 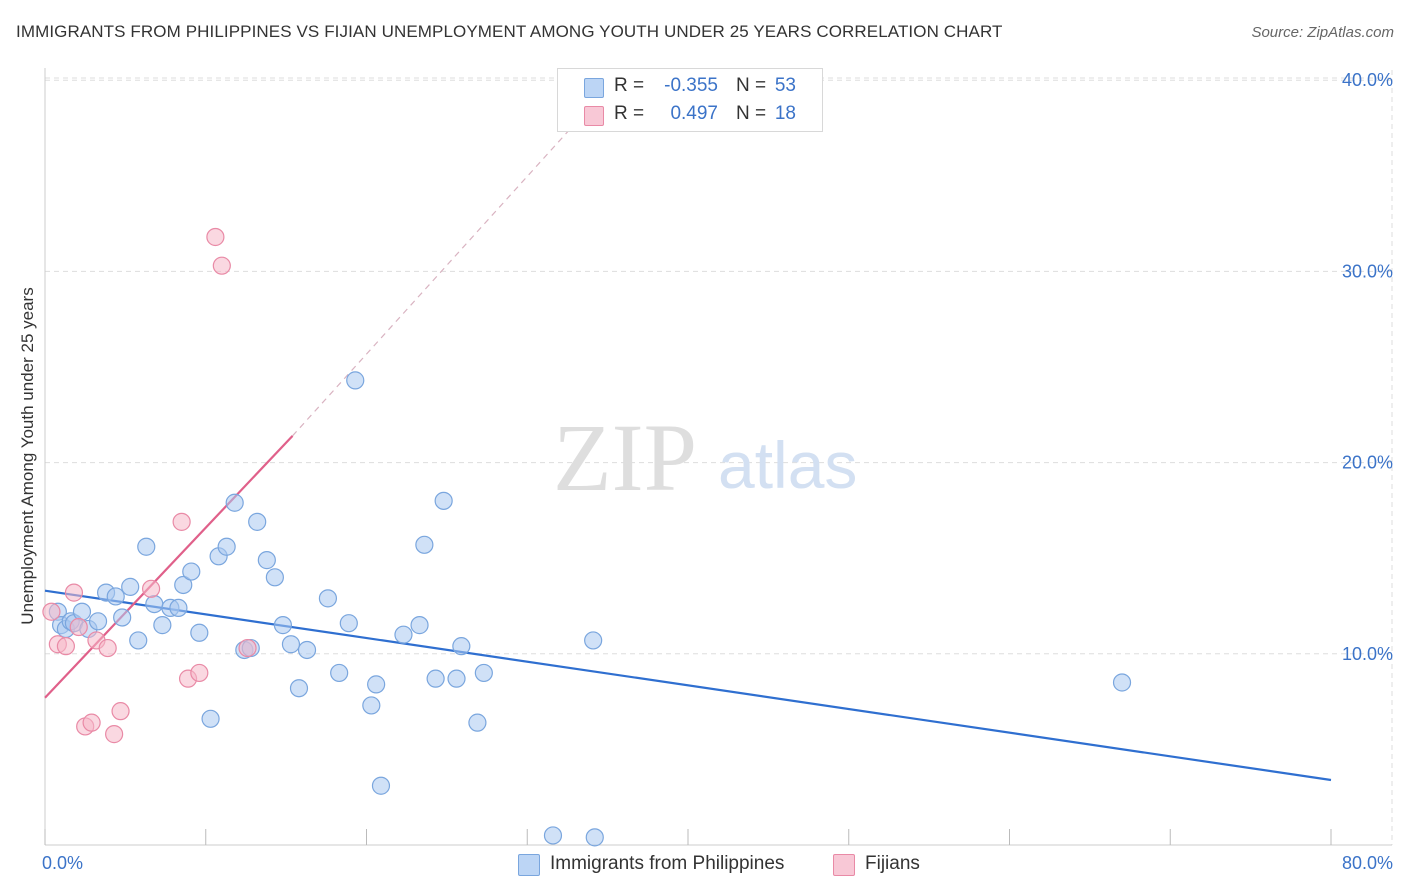 What do you see at coordinates (62, 863) in the screenshot?
I see `x-tick-label: 0.0%` at bounding box center [62, 863].